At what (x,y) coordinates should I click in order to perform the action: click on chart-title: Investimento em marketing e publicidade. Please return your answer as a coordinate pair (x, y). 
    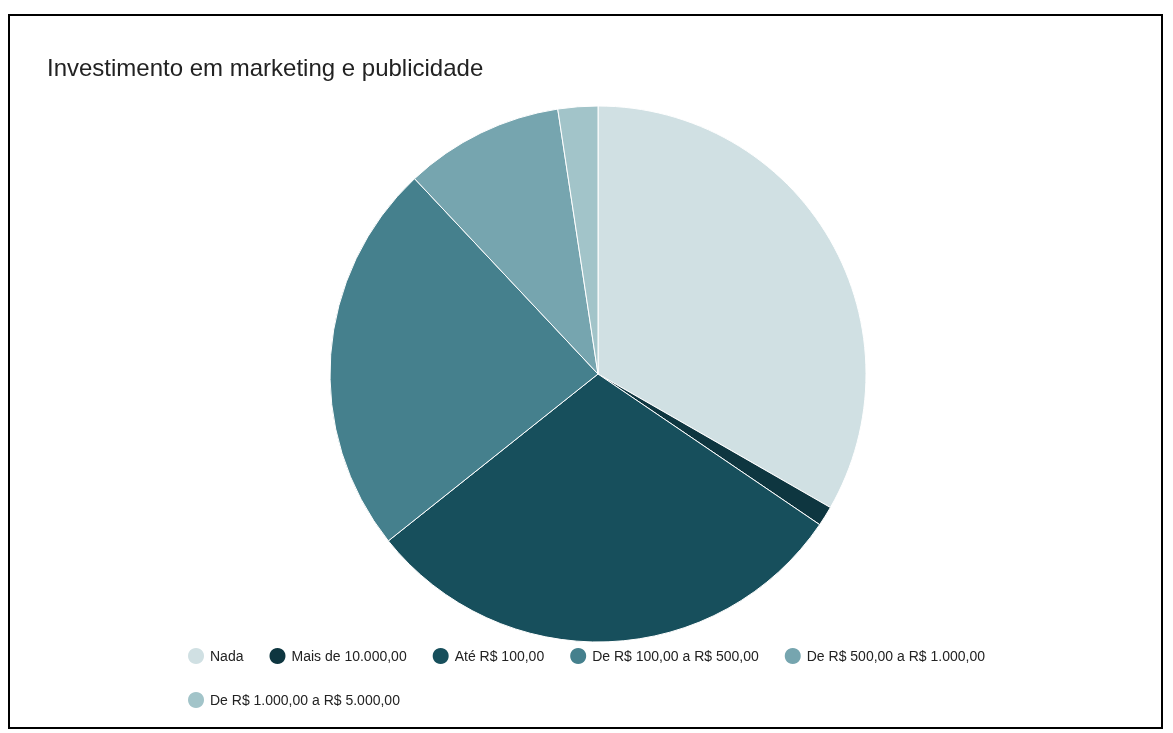
    Looking at the image, I should click on (265, 67).